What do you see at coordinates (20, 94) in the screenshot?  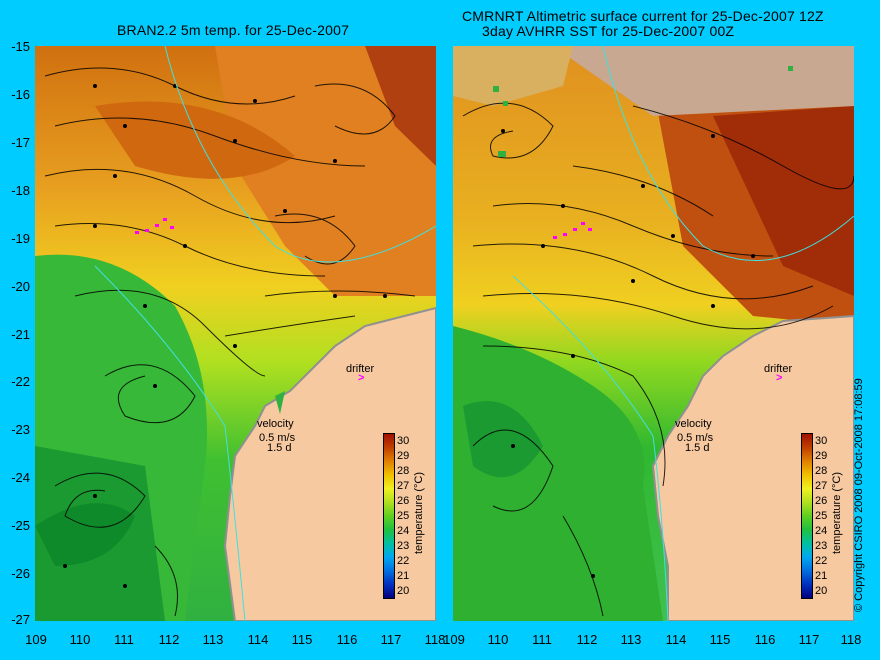 I see `lat-label: -16` at bounding box center [20, 94].